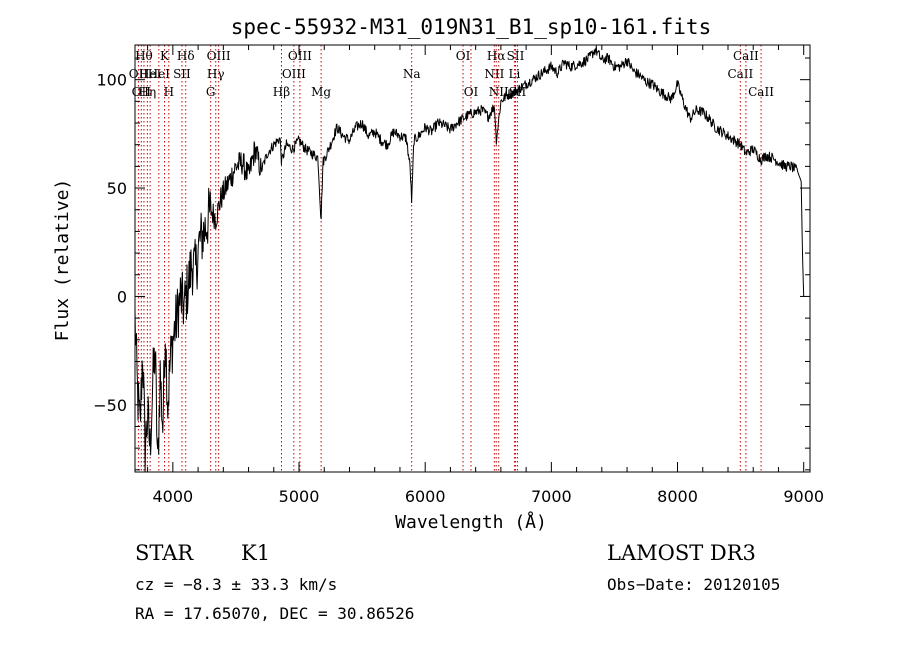 Image resolution: width=900 pixels, height=649 pixels. Describe the element at coordinates (169, 92) in the screenshot. I see `line-label: H` at that location.